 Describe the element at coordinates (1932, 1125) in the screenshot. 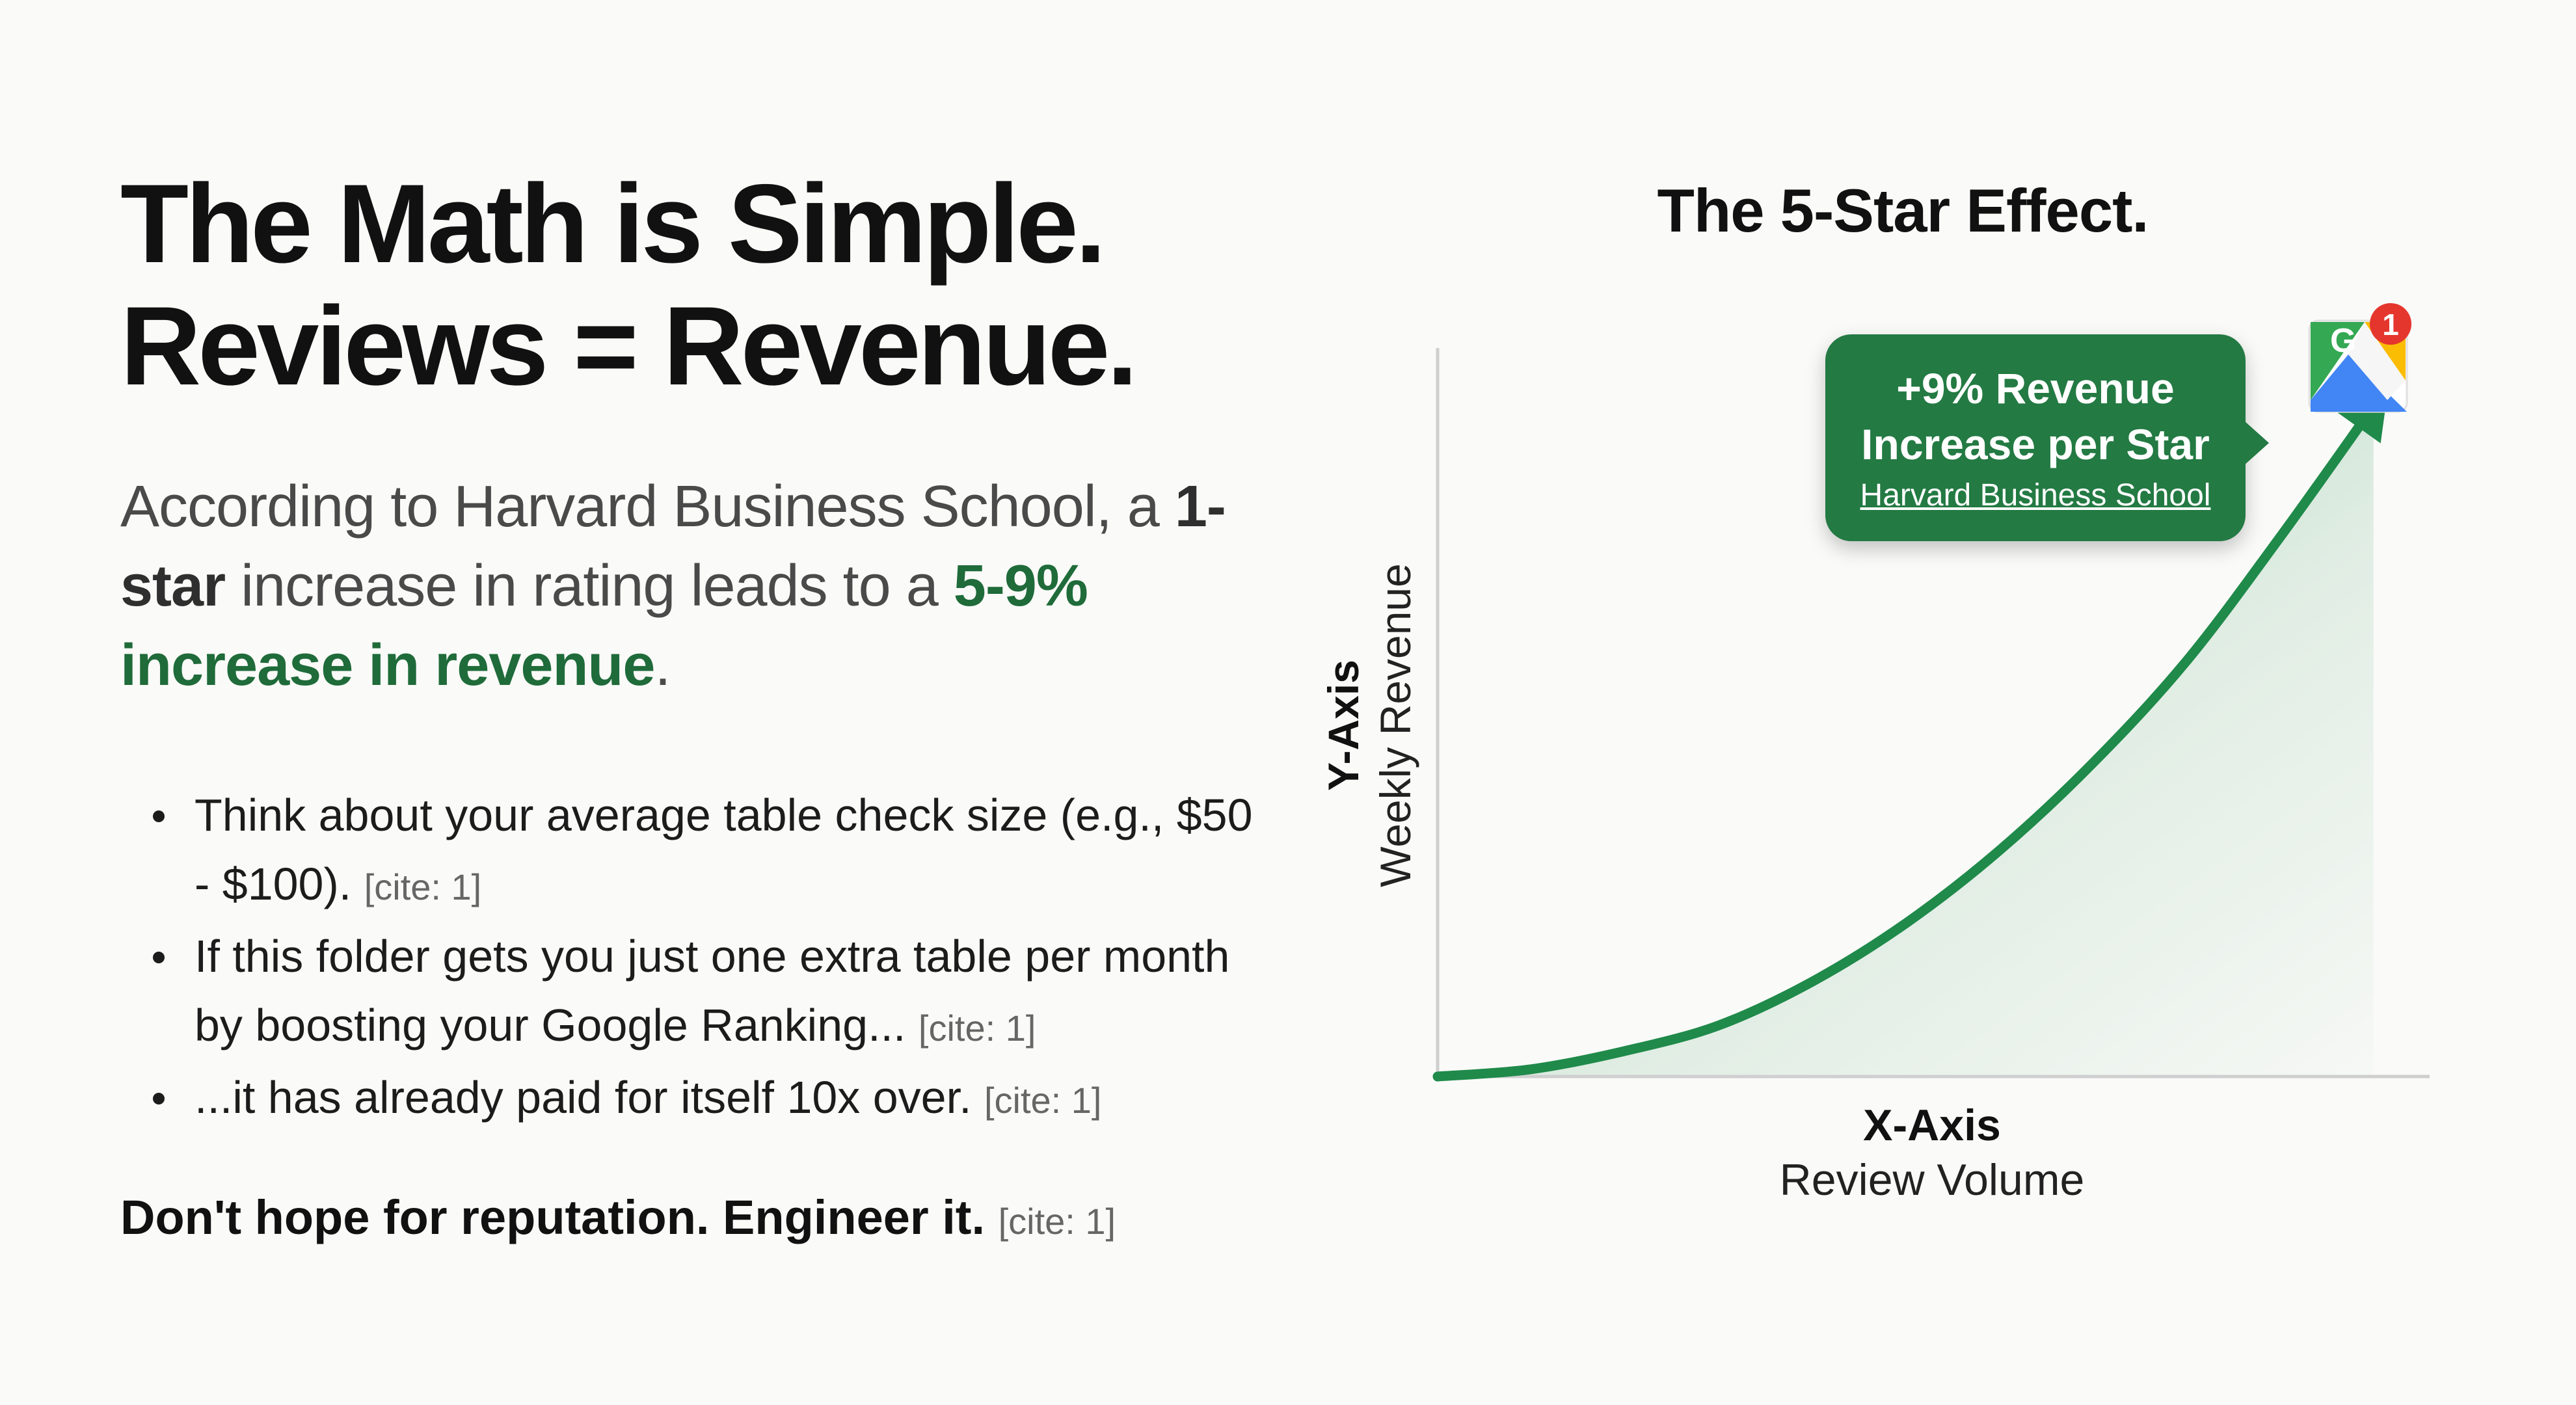

I see `x-axis-heading: X-Axis` at that location.